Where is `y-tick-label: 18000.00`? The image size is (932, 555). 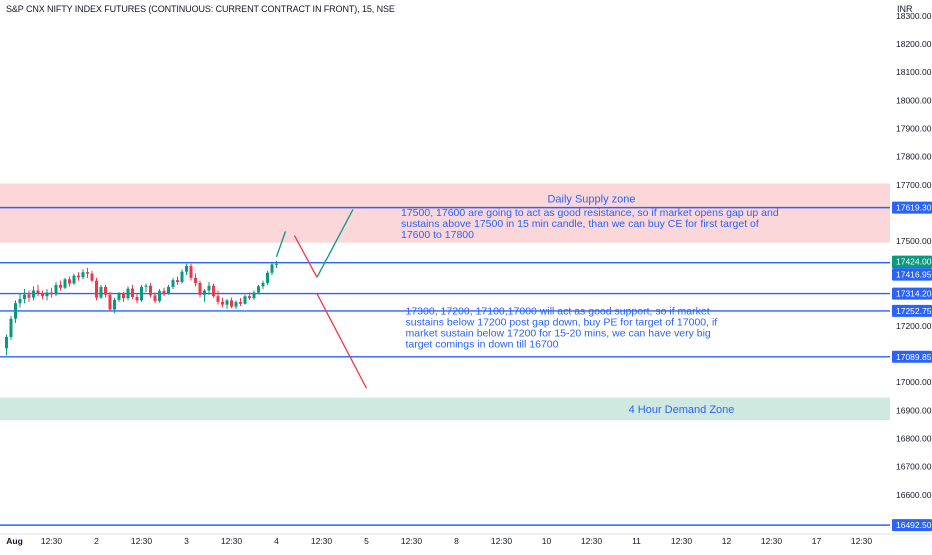
y-tick-label: 18000.00 is located at coordinates (914, 100).